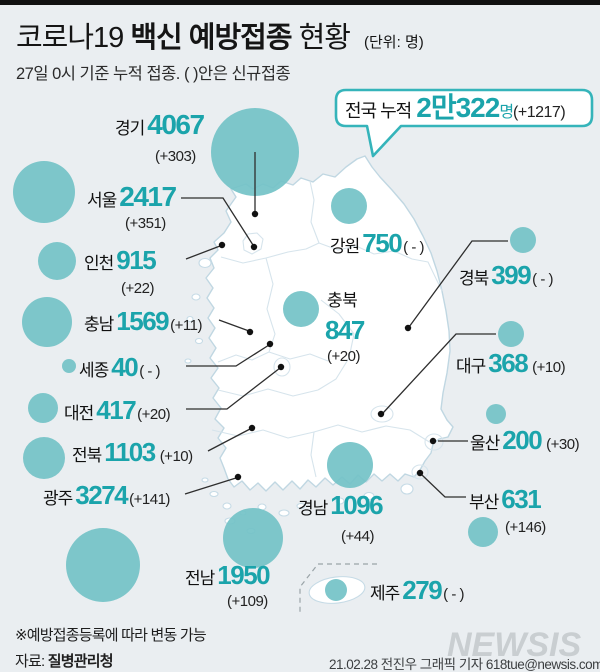  What do you see at coordinates (523, 240) in the screenshot?
I see `circle-gyeongbuk` at bounding box center [523, 240].